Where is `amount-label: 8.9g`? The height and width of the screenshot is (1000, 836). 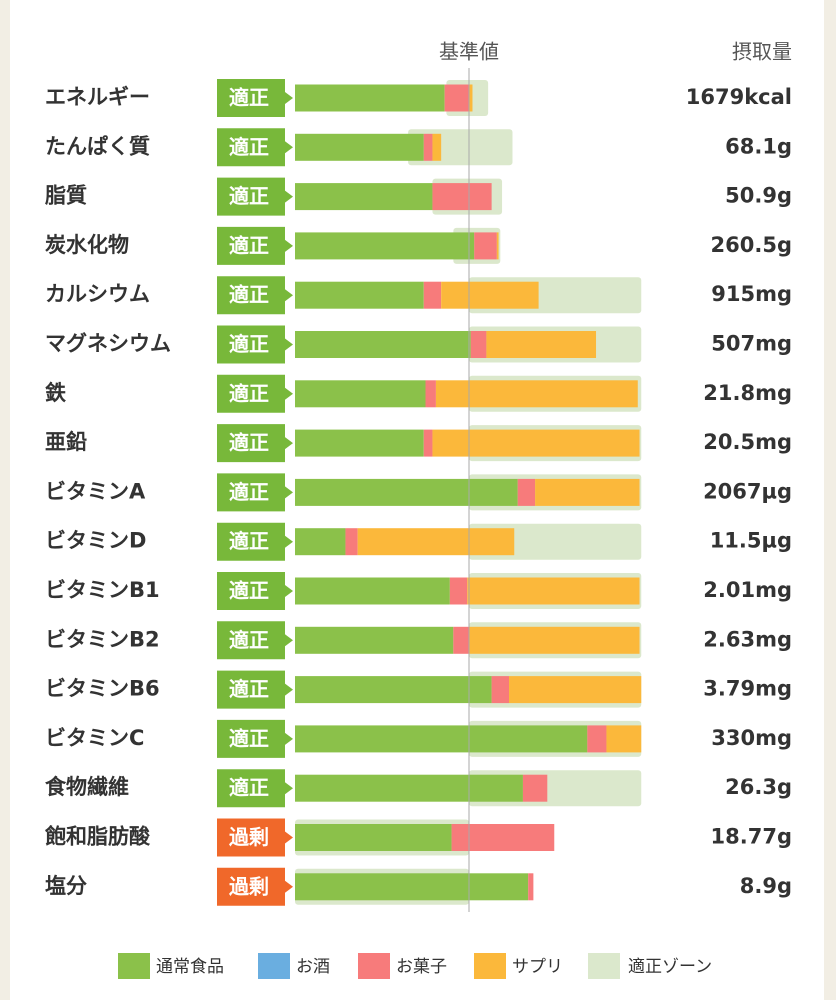
amount-label: 8.9g is located at coordinates (766, 886).